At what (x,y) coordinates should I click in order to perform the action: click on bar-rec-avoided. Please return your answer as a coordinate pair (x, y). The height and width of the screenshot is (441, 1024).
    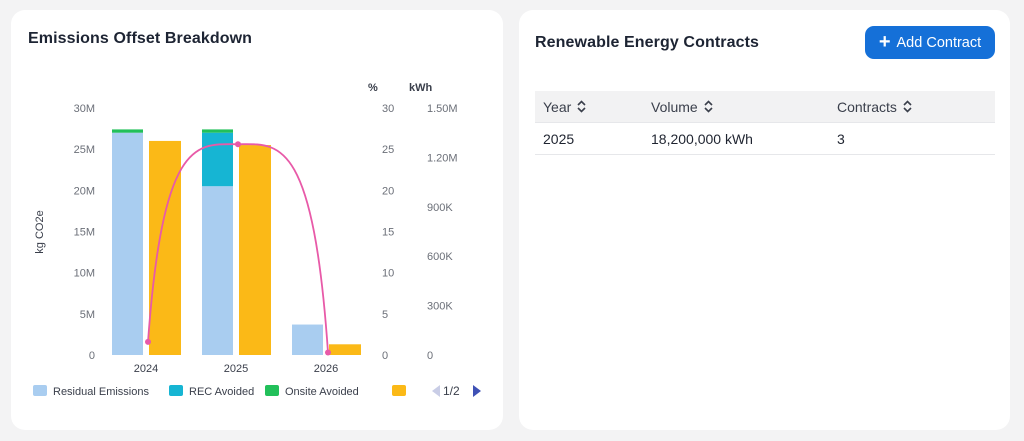
    Looking at the image, I should click on (217, 159).